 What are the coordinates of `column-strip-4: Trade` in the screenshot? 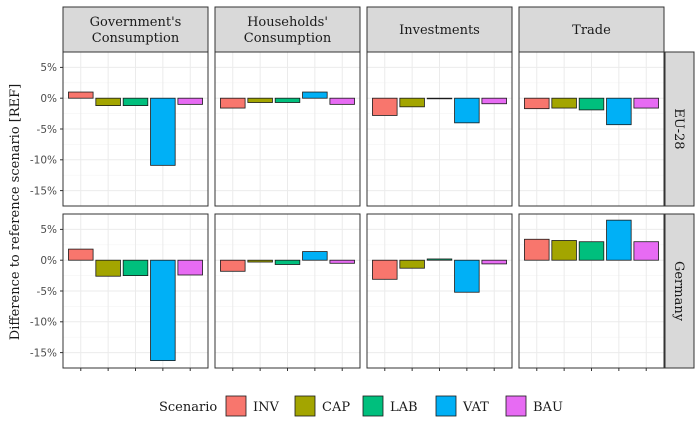 It's located at (591, 29).